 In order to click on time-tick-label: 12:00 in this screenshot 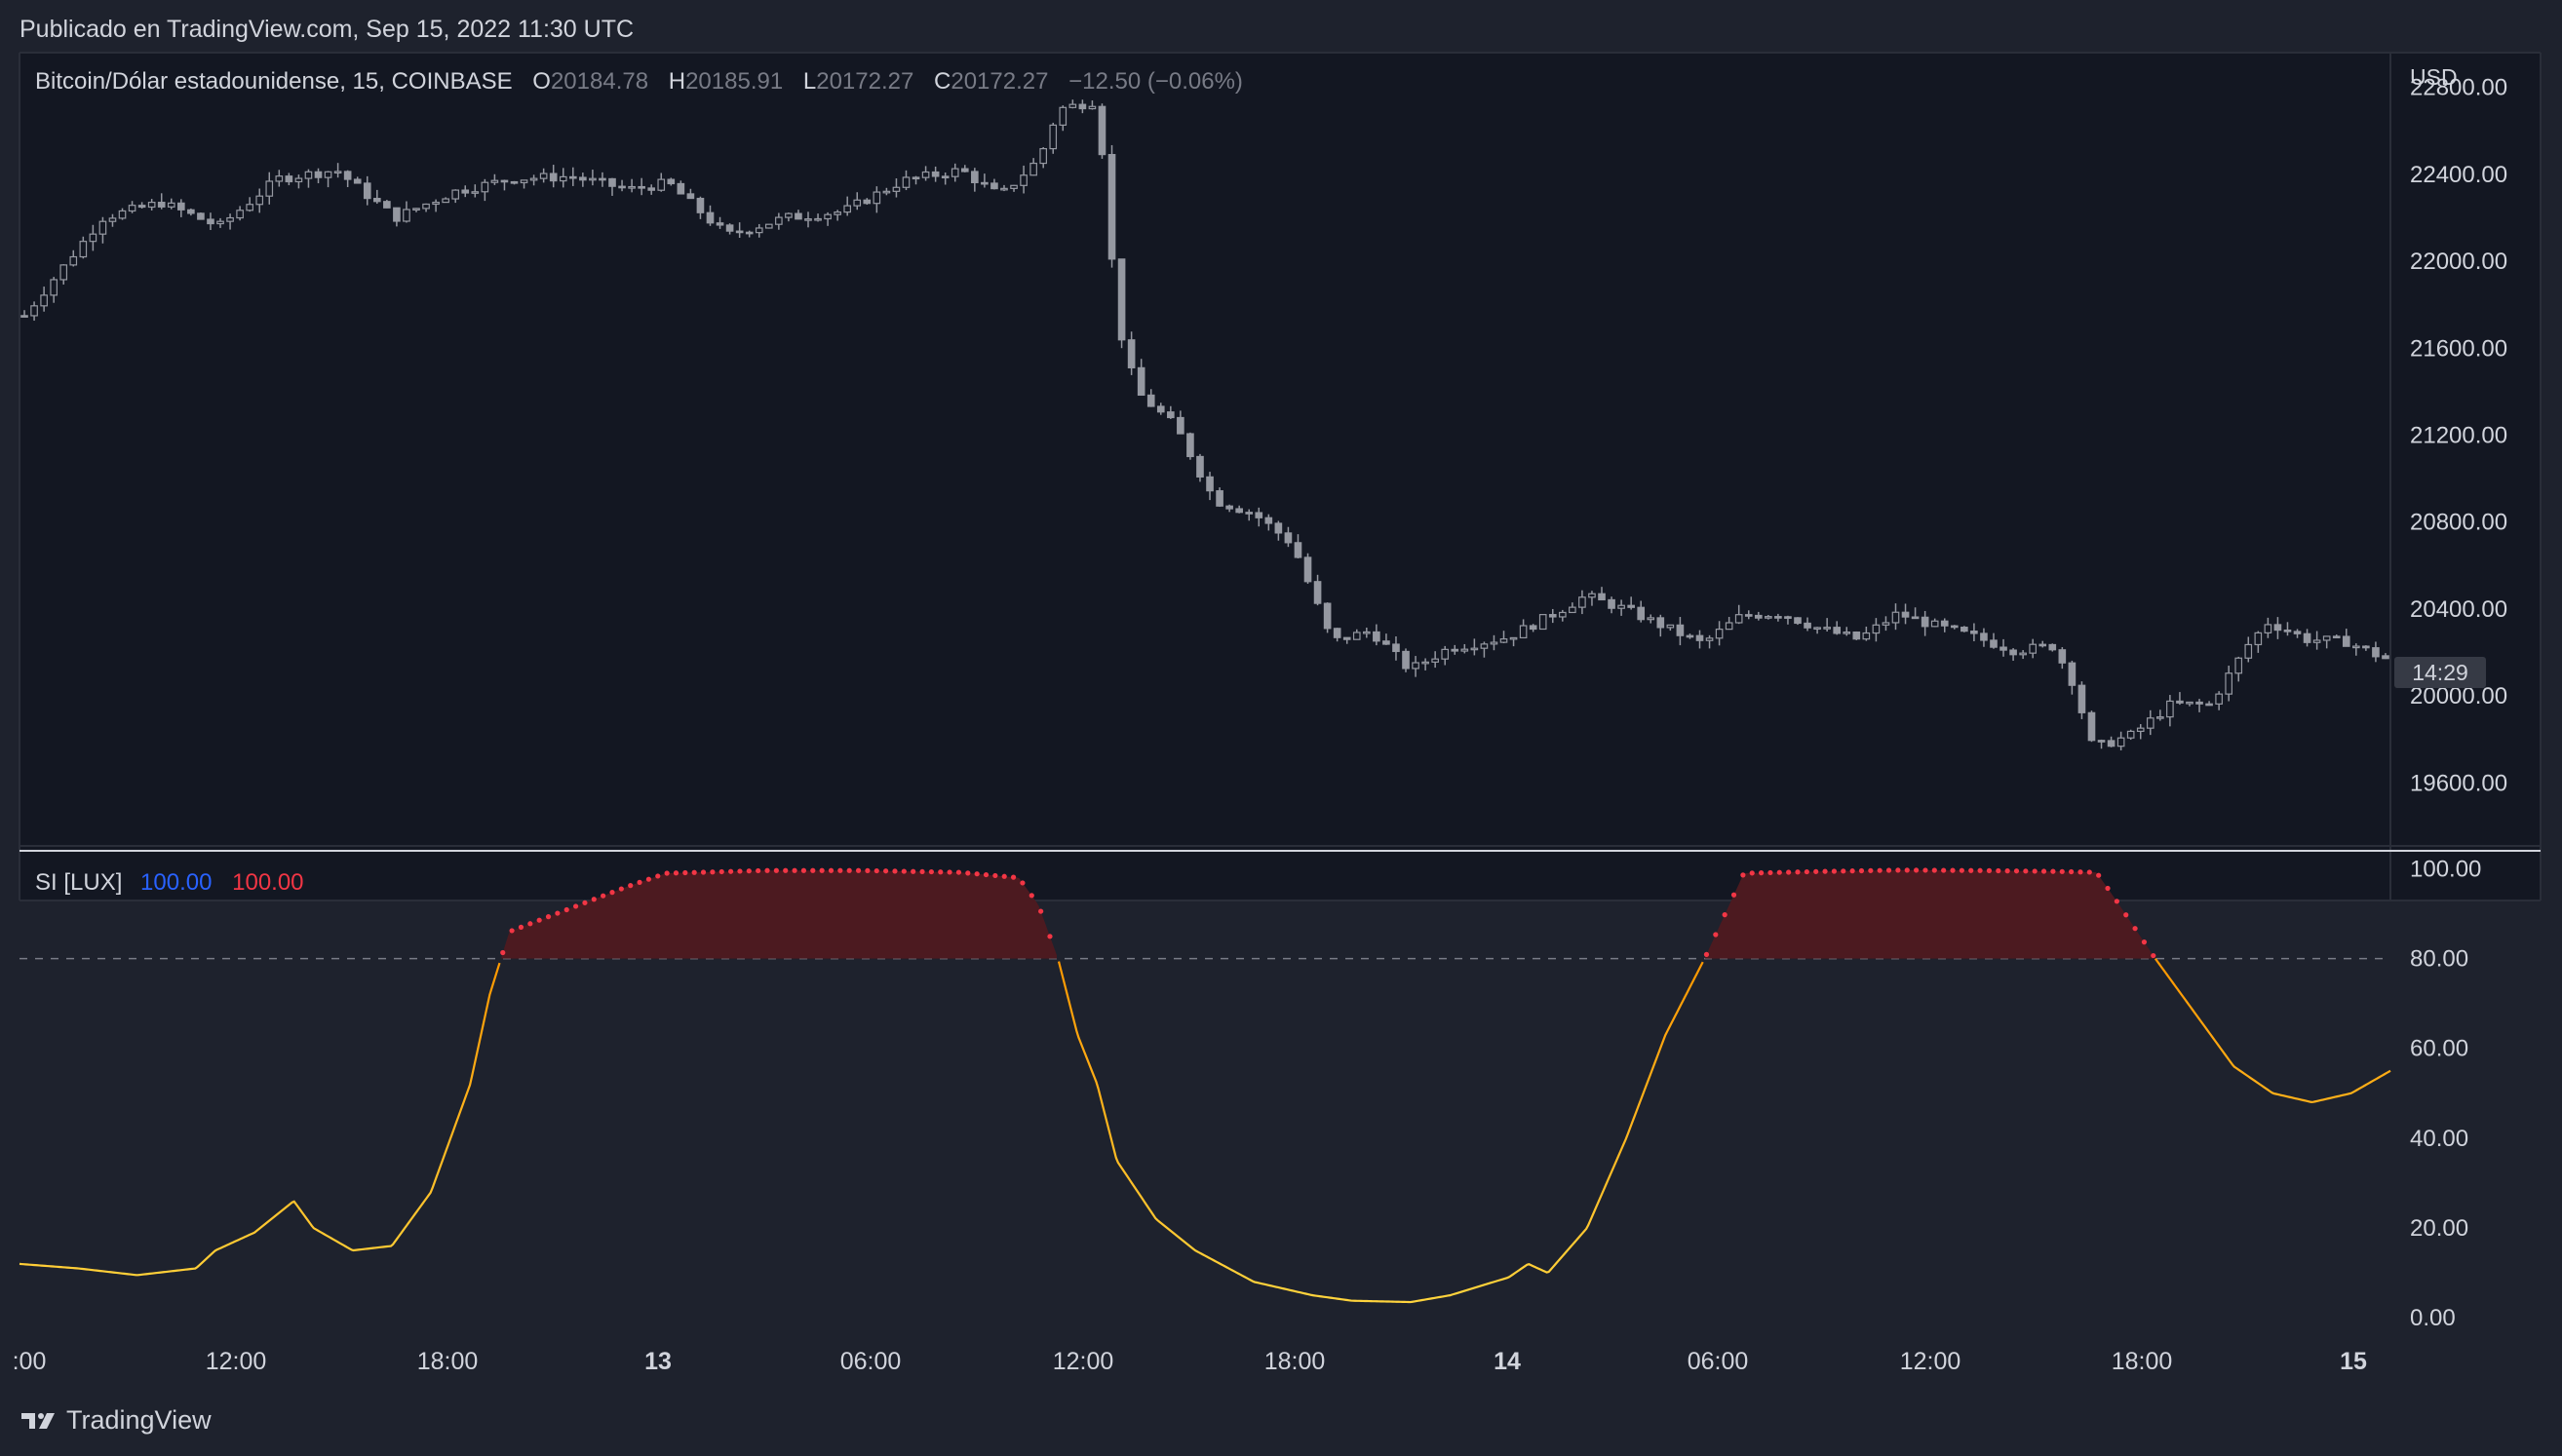, I will do `click(236, 1361)`.